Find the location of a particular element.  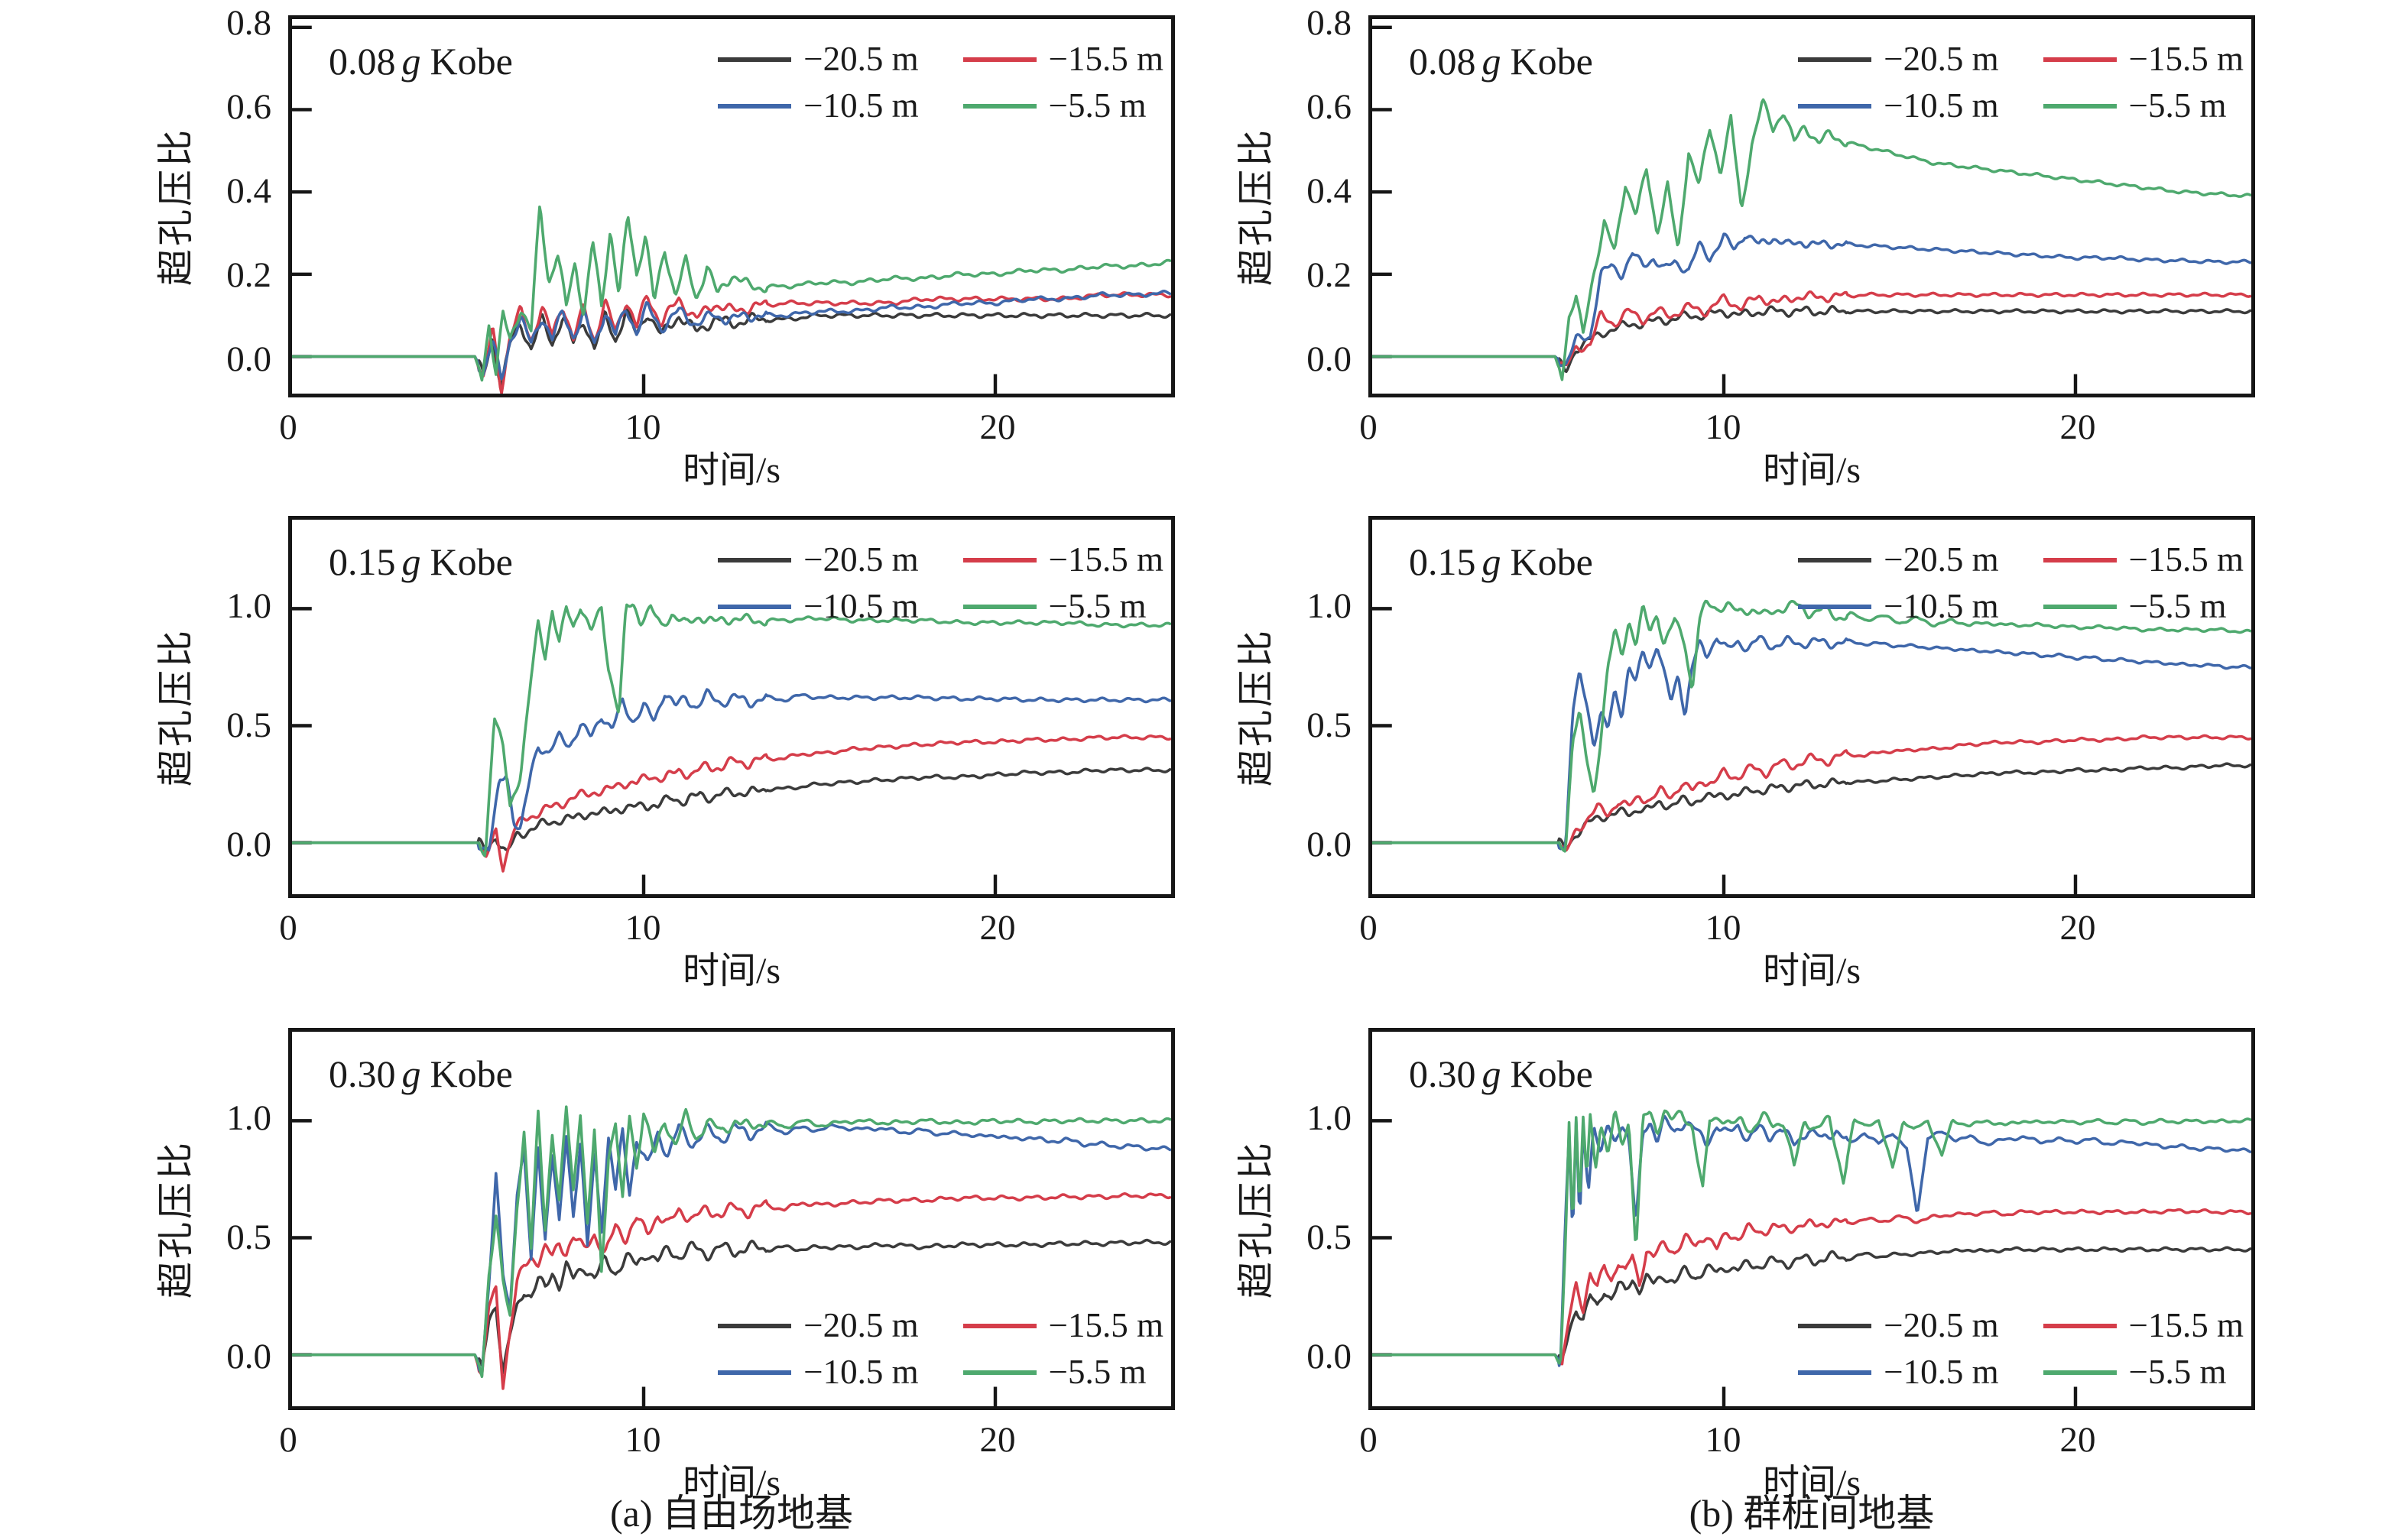

y-tick-label: 0.4 is located at coordinates (1329, 190).